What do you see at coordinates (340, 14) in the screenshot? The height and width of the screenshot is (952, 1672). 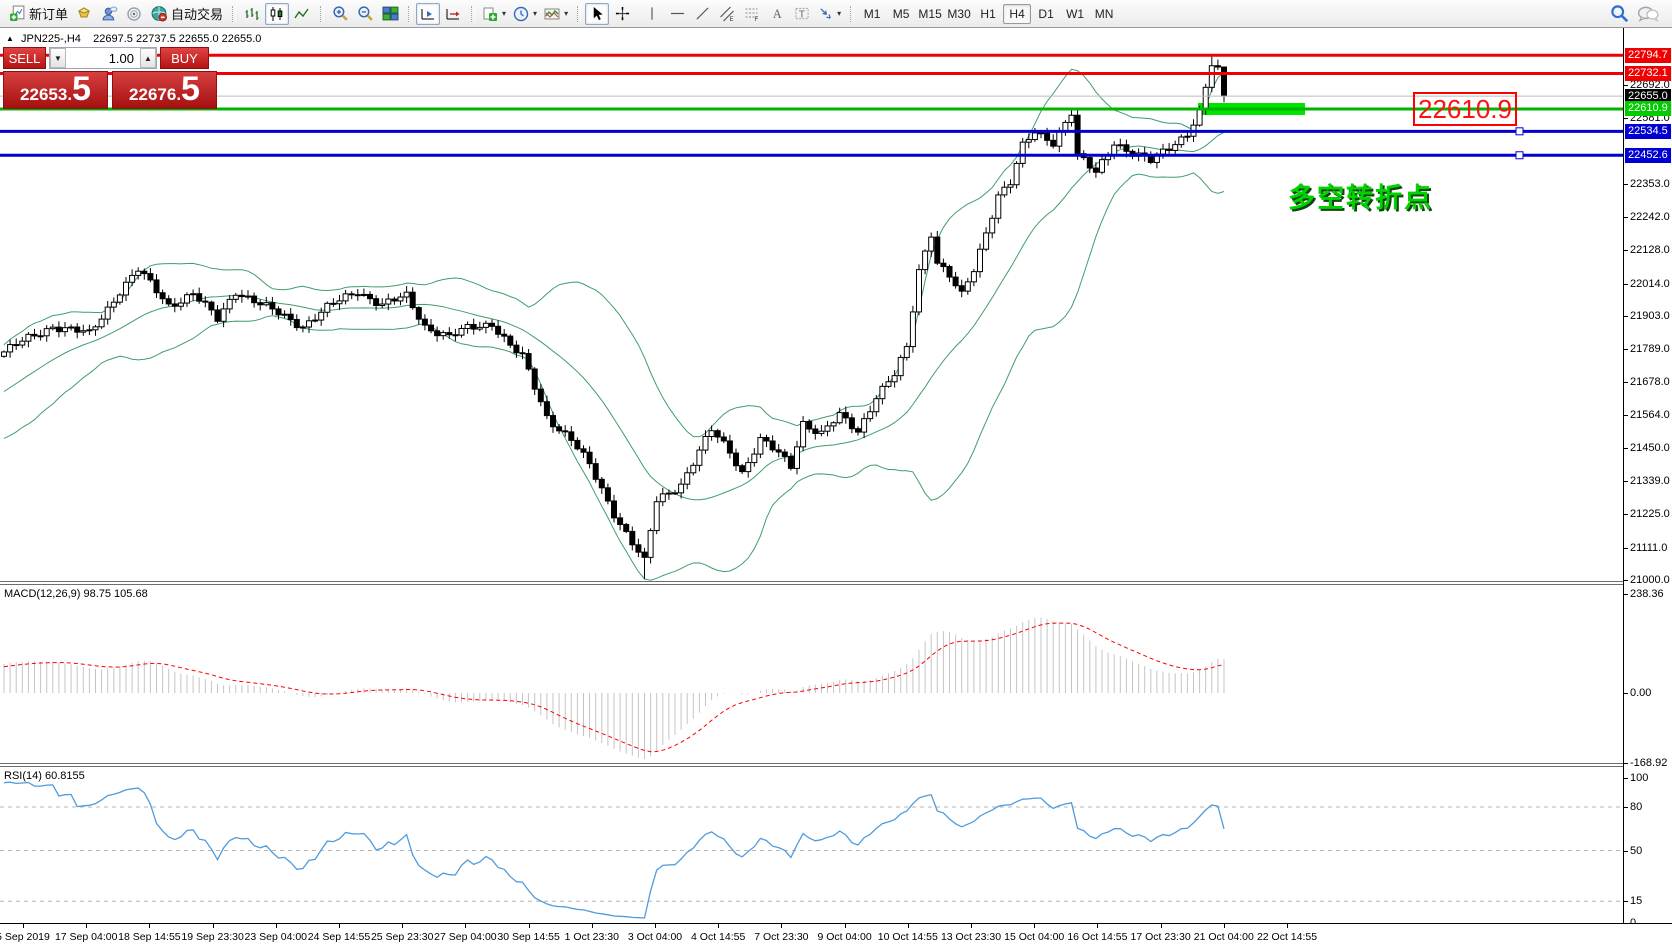 I see `zoom-in-button` at bounding box center [340, 14].